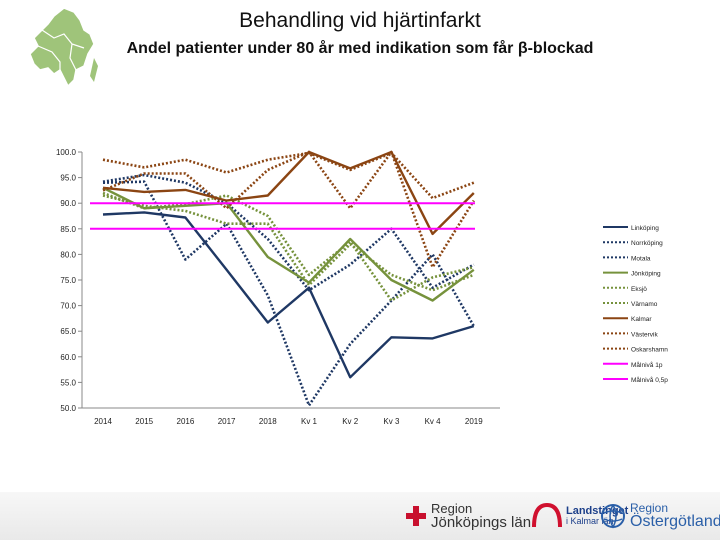 This screenshot has width=720, height=540. What do you see at coordinates (144, 421) in the screenshot?
I see `x-tick-label: 2015` at bounding box center [144, 421].